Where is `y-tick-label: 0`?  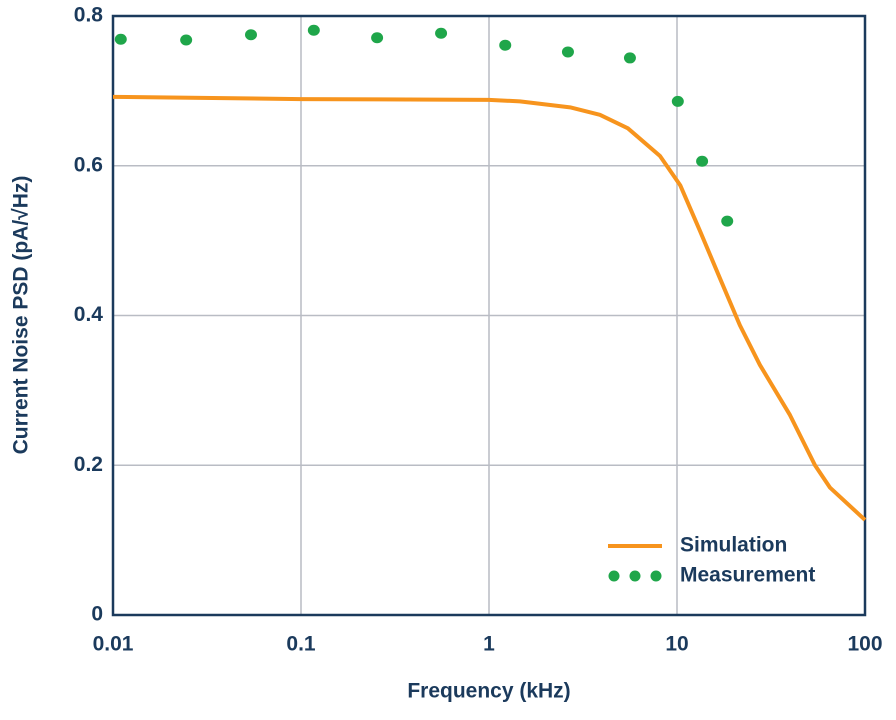 y-tick-label: 0 is located at coordinates (97, 614).